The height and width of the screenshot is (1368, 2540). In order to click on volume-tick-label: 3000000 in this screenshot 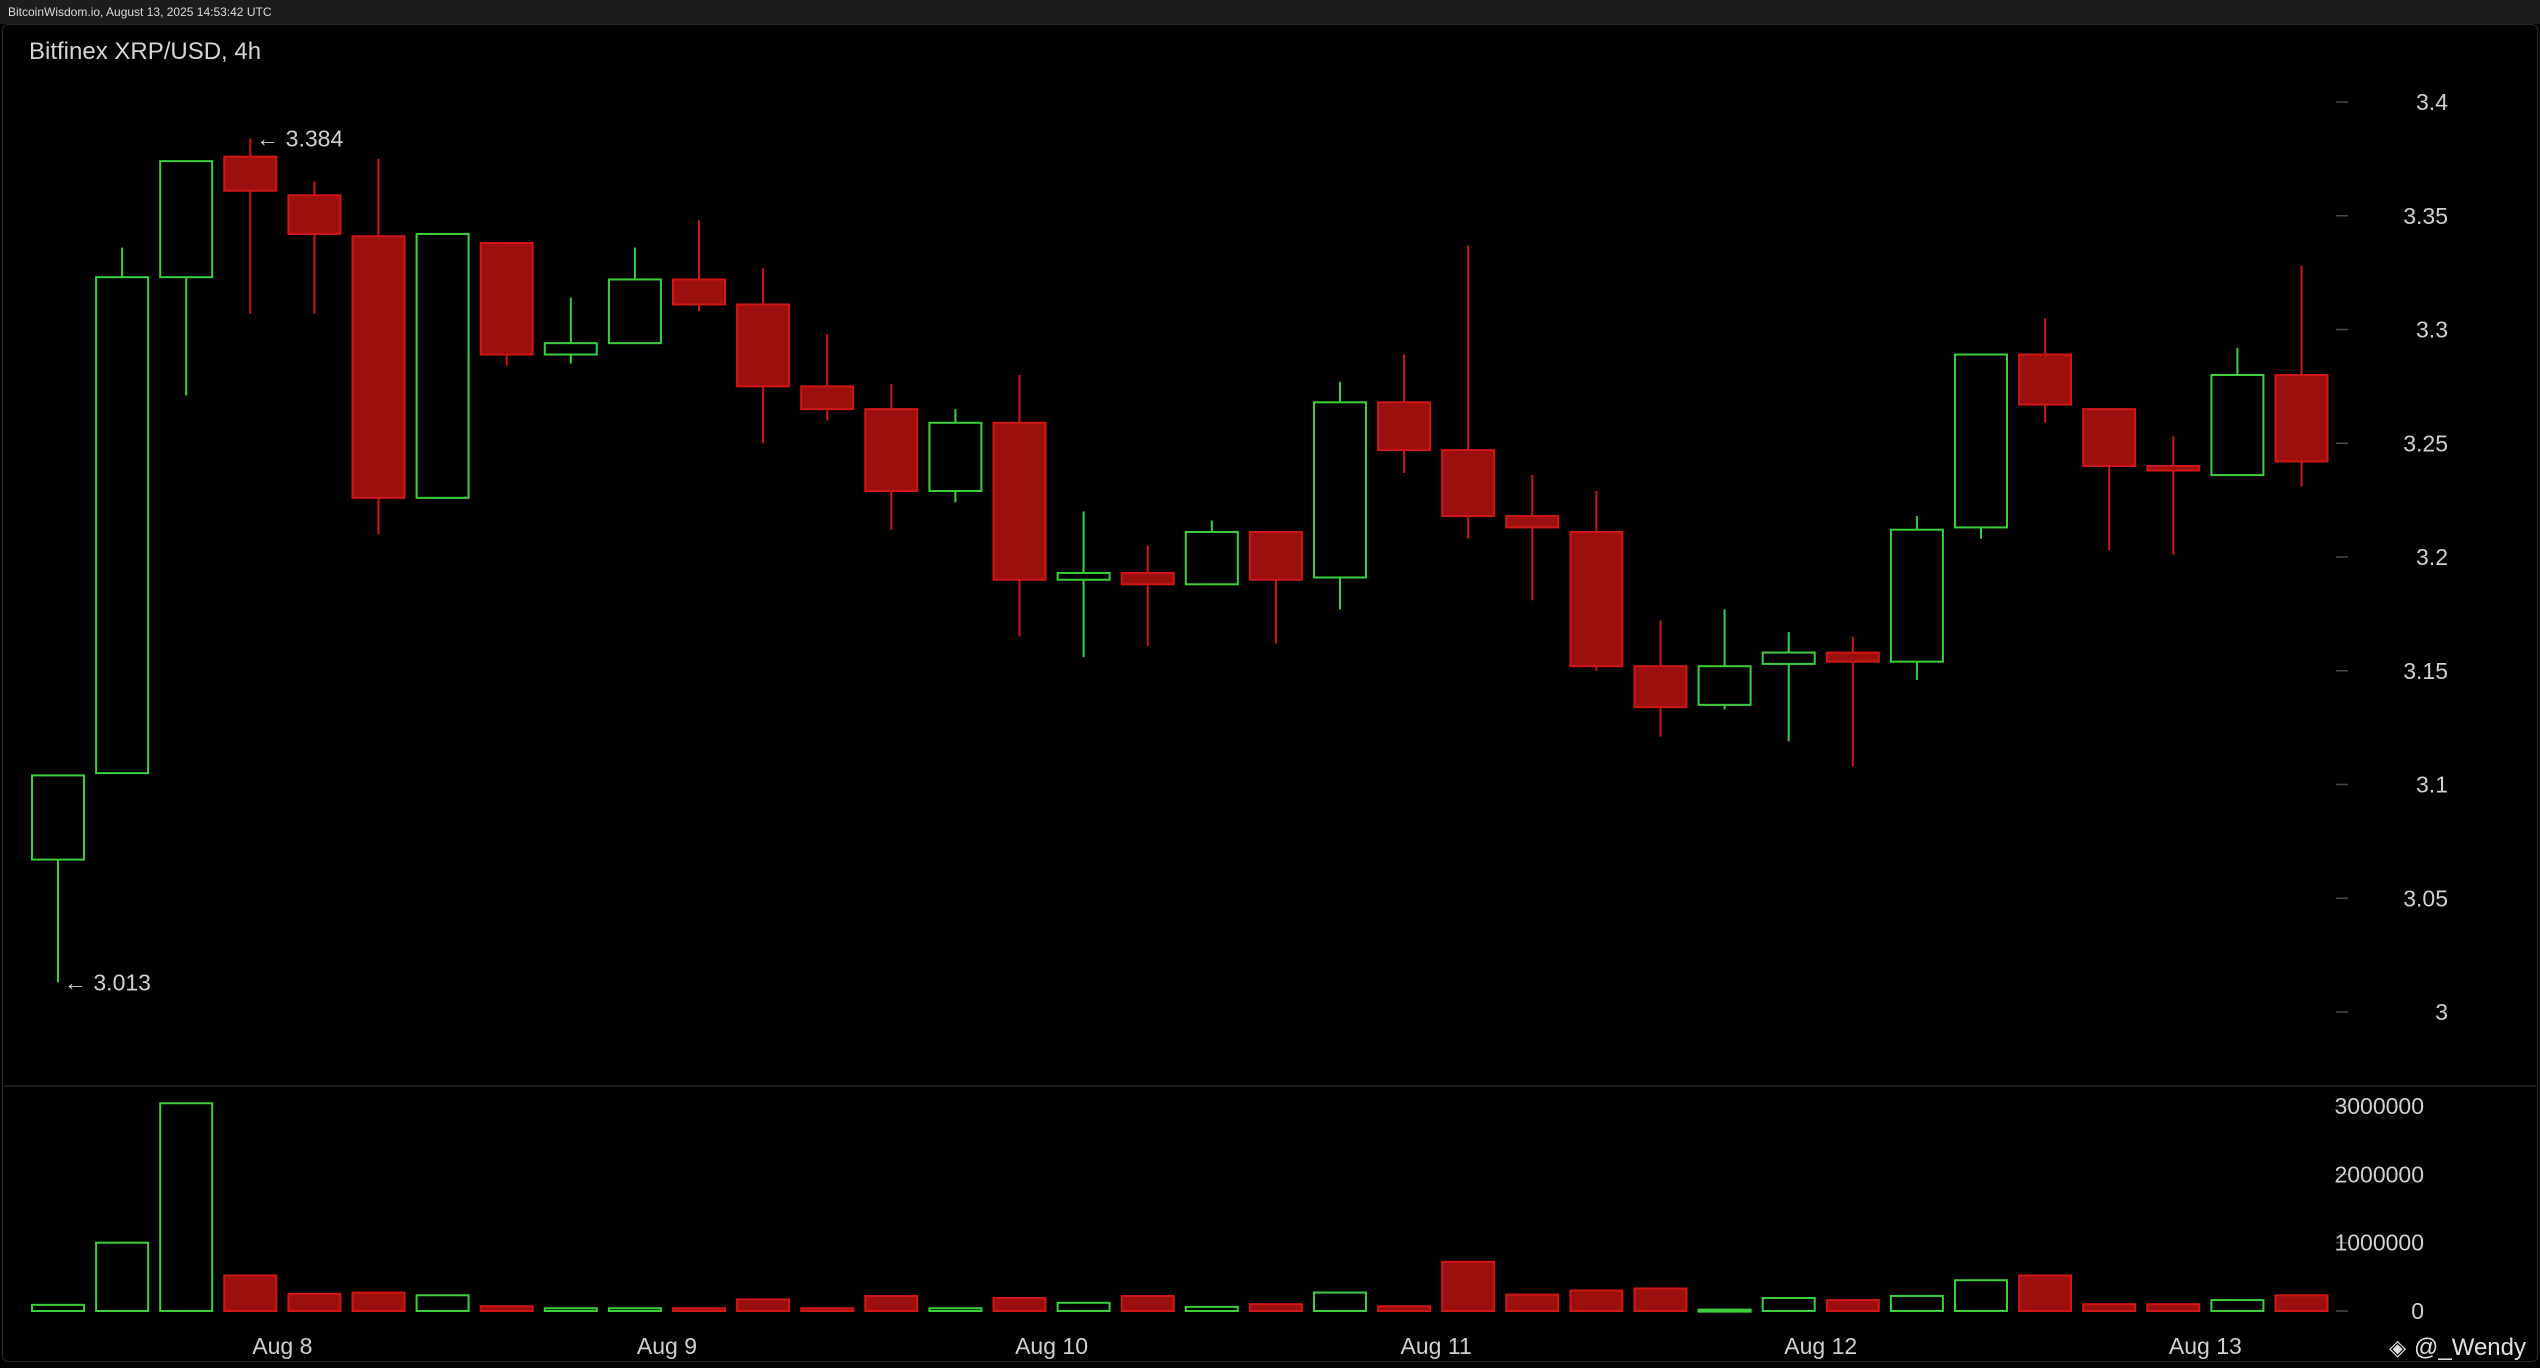, I will do `click(2379, 1106)`.